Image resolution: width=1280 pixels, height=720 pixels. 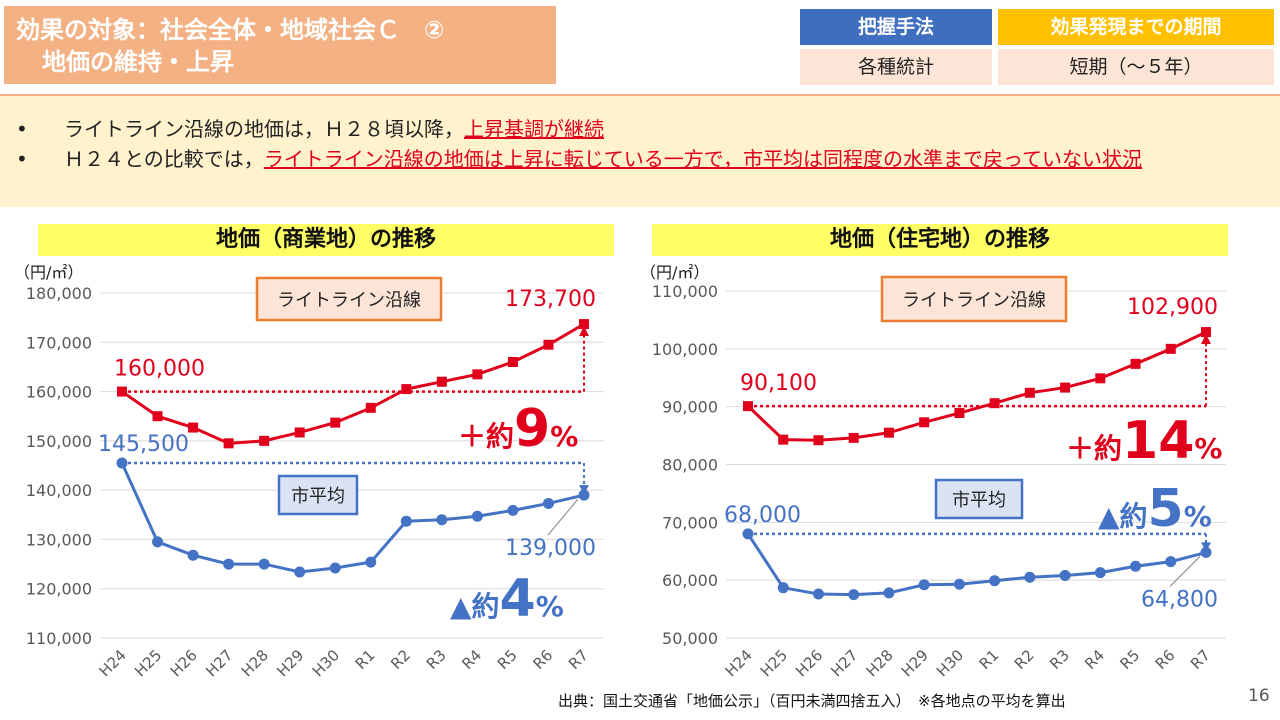 I want to click on x-tick-label: H28, so click(x=255, y=663).